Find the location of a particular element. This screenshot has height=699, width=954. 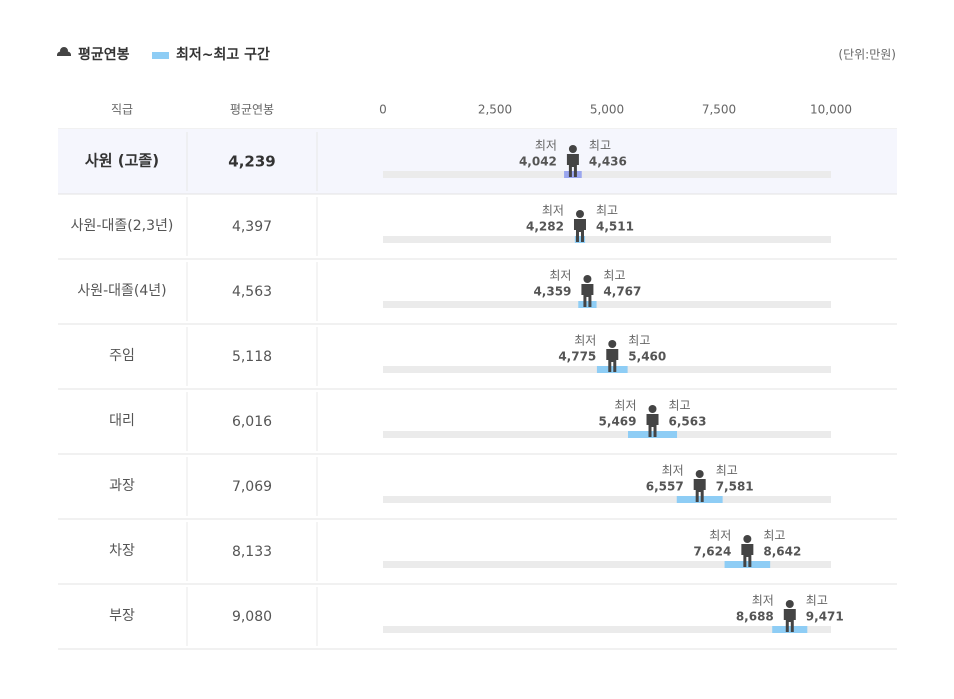

legend-label: 최저~최고 구간 is located at coordinates (223, 54).